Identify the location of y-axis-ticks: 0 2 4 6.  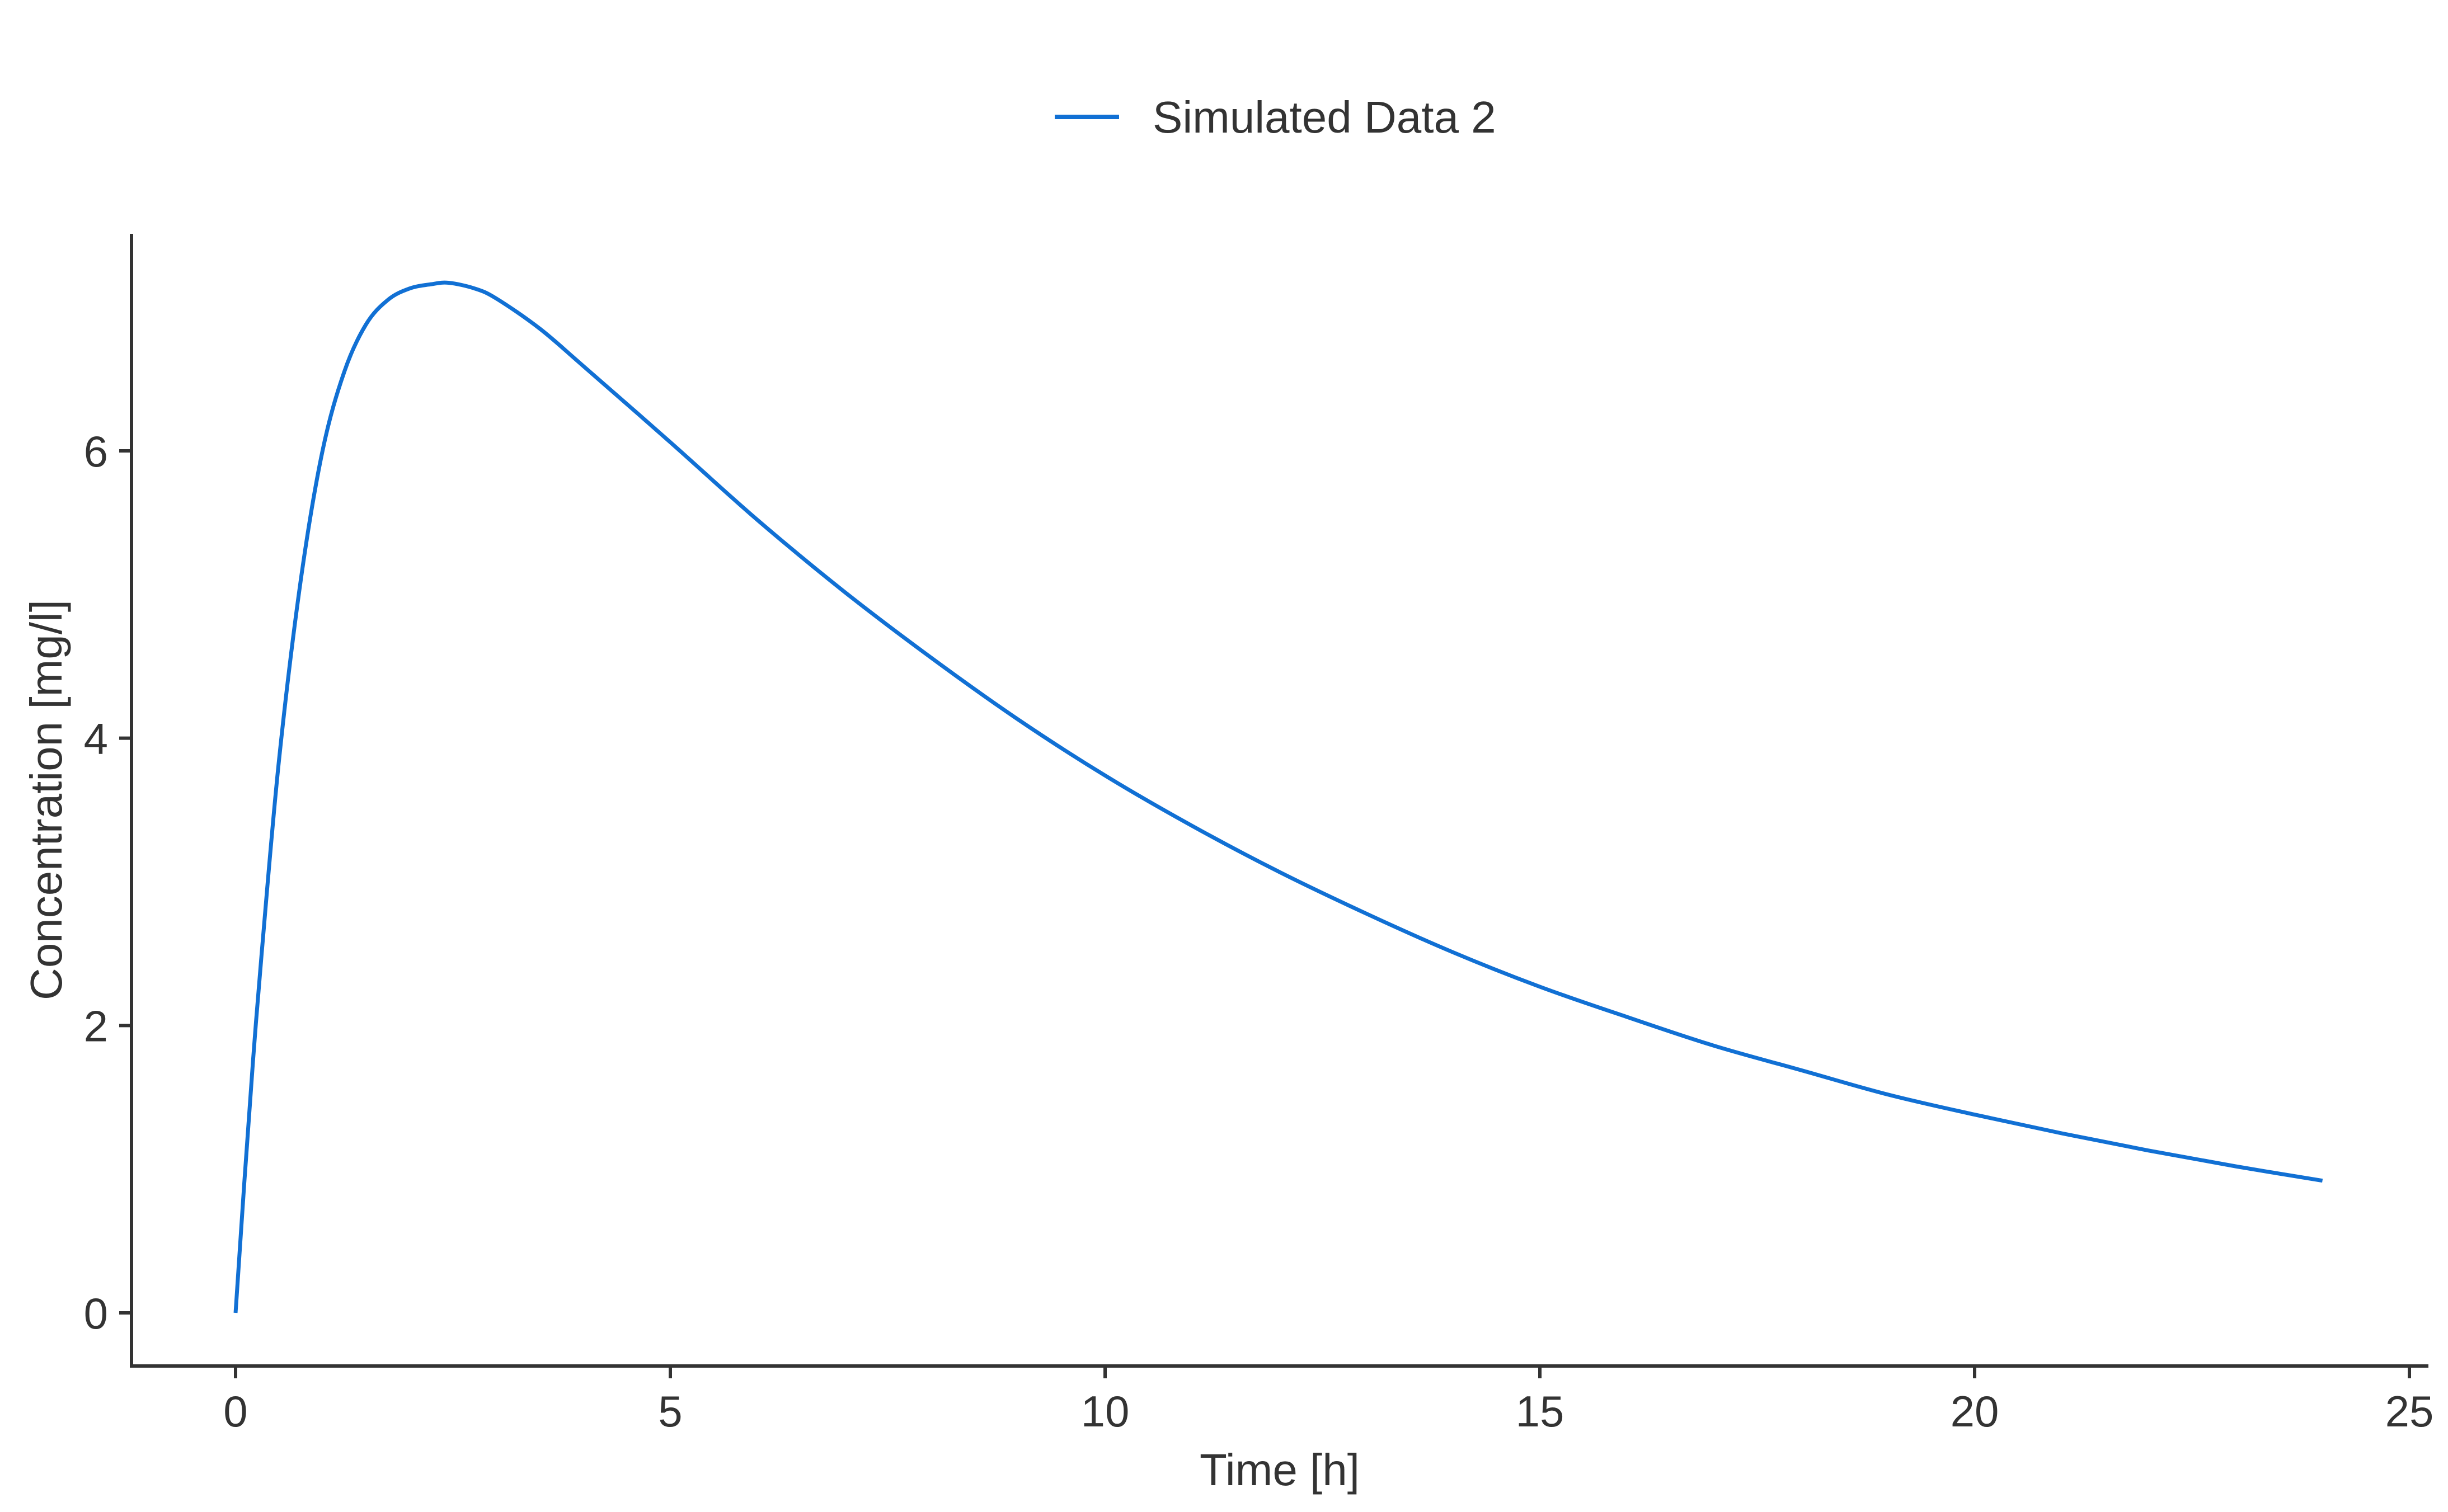
(107, 883).